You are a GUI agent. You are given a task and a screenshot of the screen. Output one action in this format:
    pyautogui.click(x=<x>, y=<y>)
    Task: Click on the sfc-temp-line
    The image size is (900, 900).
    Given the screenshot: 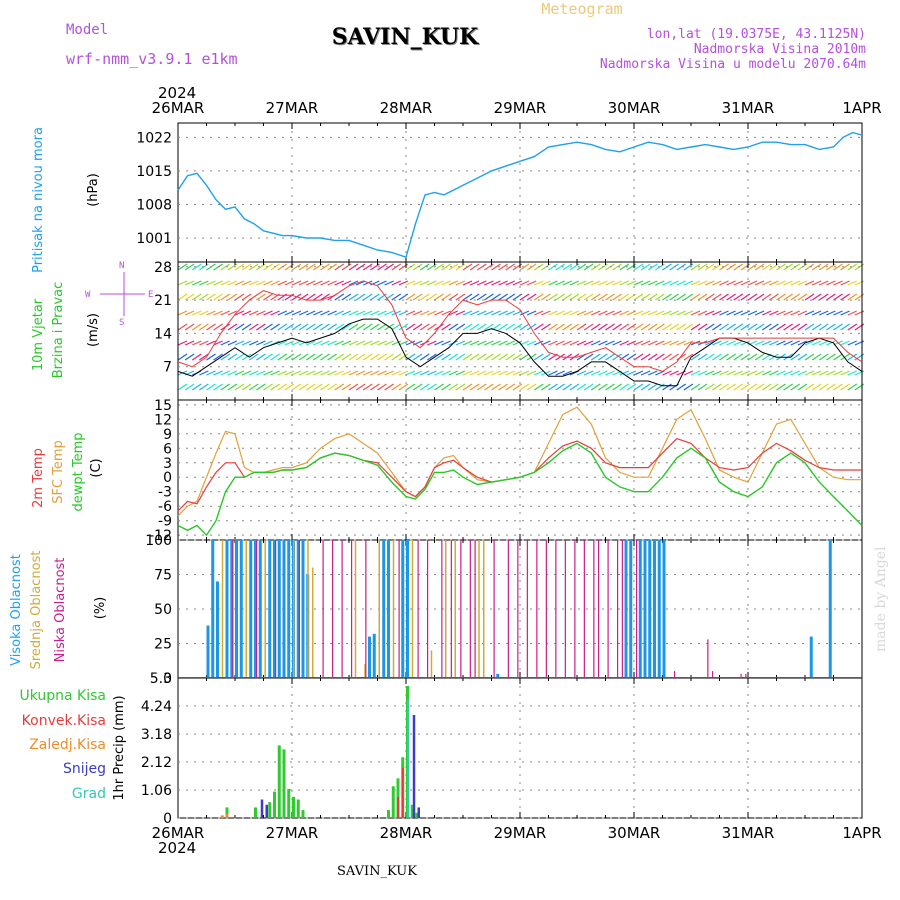 What is the action you would take?
    pyautogui.click(x=519, y=461)
    